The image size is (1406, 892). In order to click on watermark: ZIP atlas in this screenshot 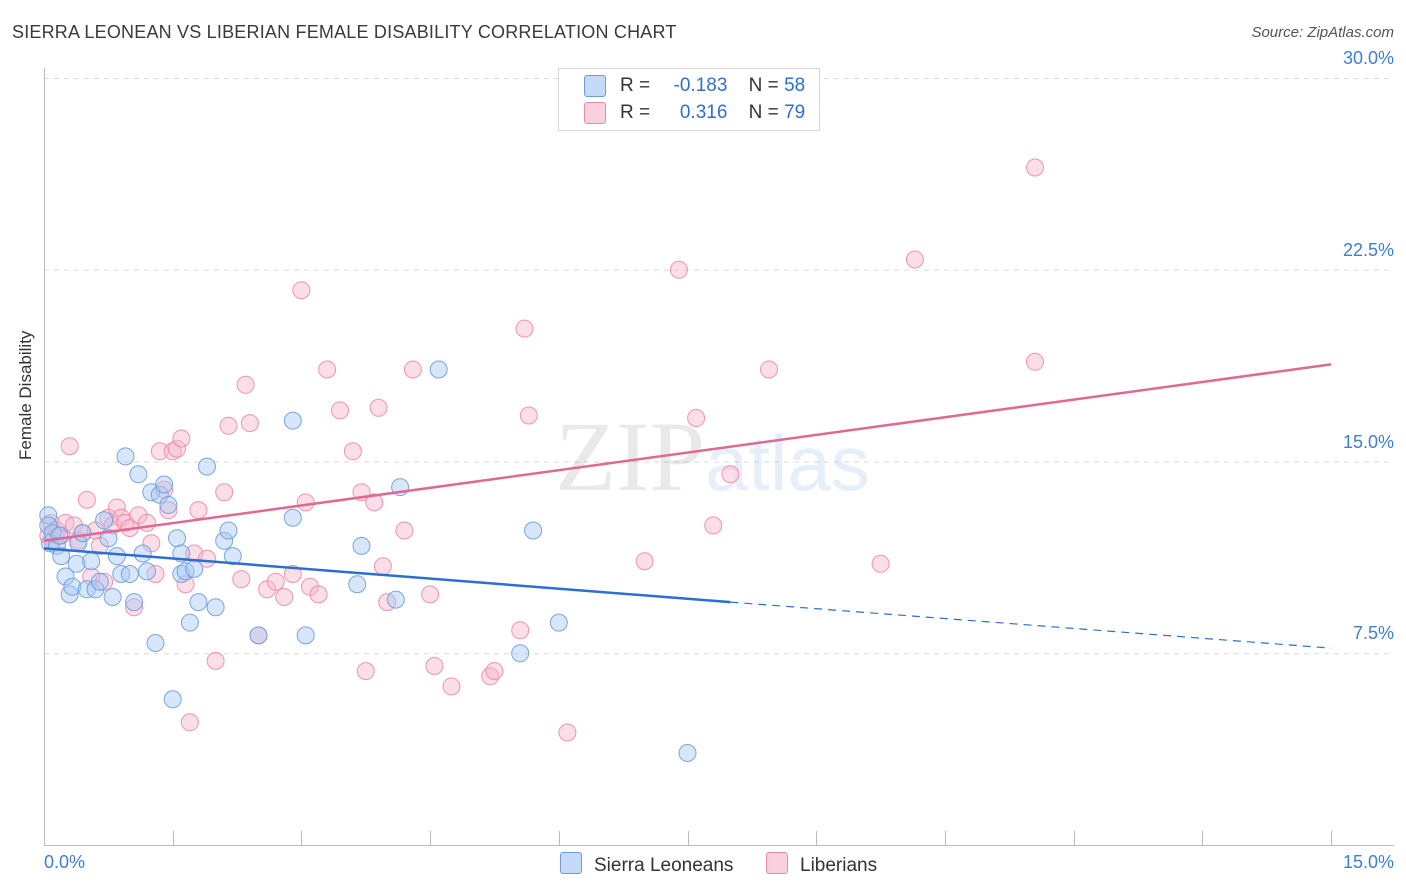, I will do `click(712, 456)`.